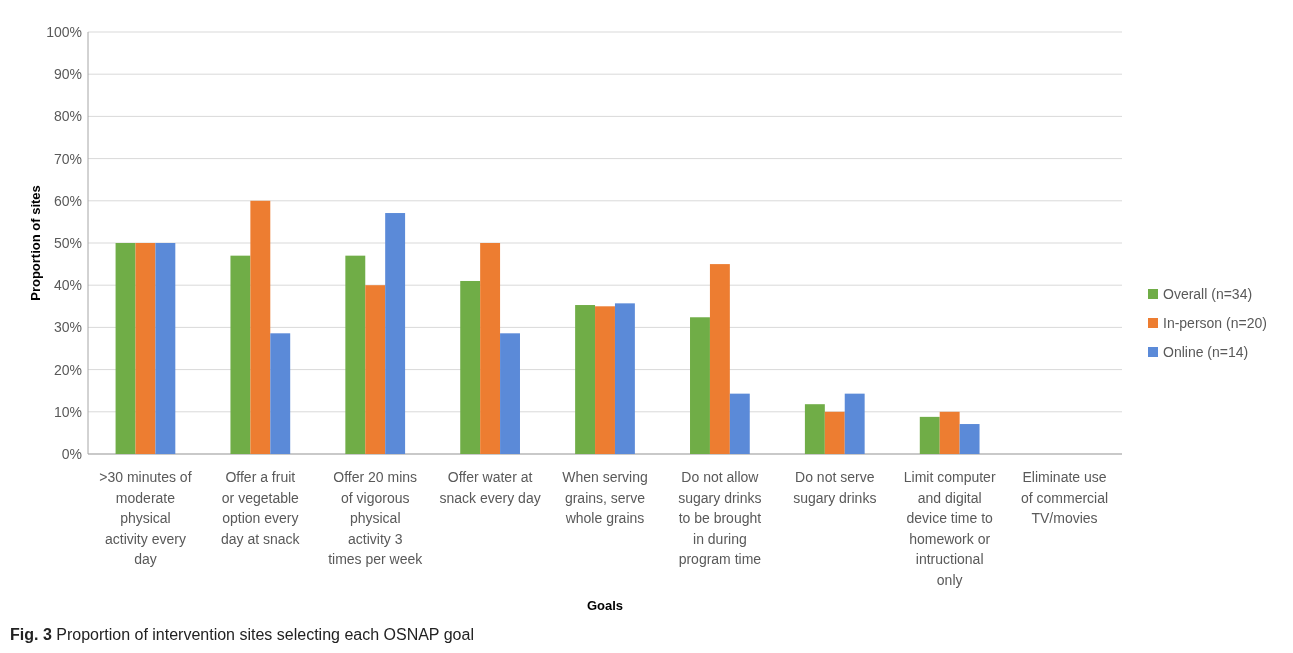  I want to click on legend-label: Online (n=14), so click(1206, 351).